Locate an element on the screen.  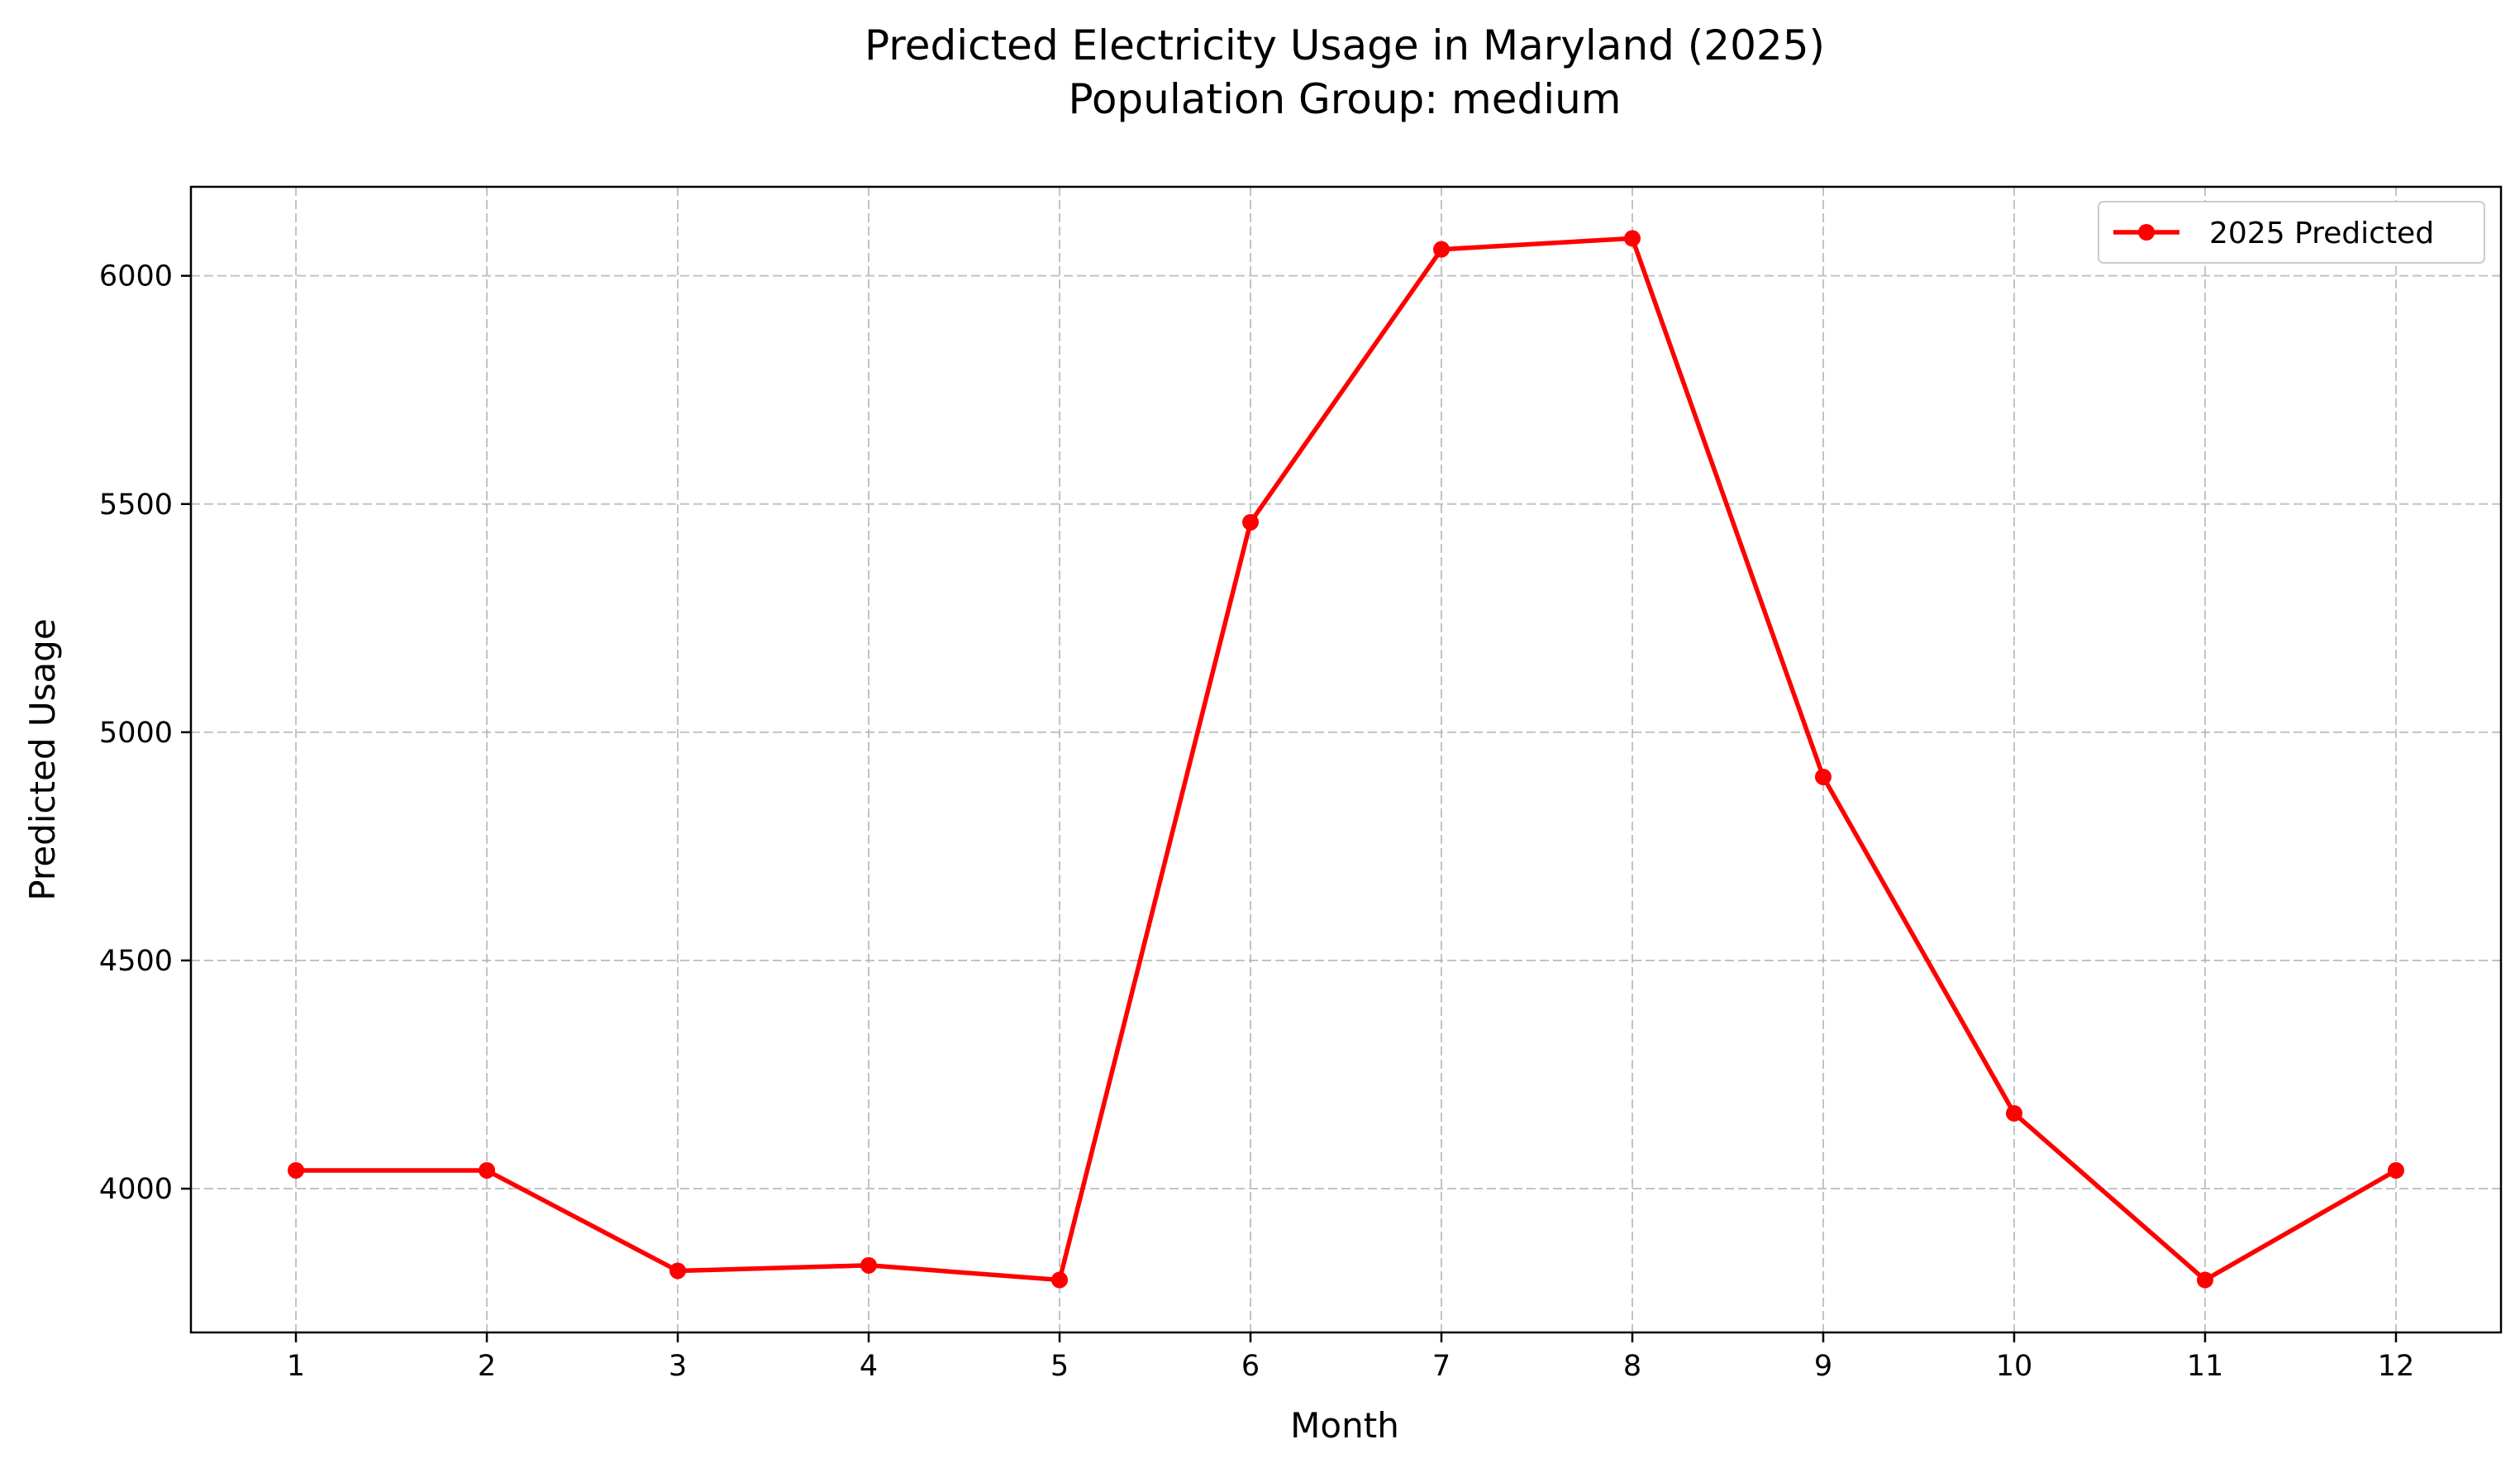
x-tick-label: 8 is located at coordinates (1632, 1366).